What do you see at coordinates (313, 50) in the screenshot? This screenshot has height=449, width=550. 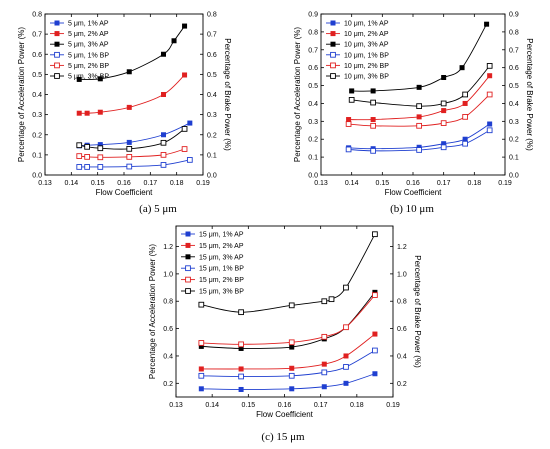 I see `y-tick-label: 0.7` at bounding box center [313, 50].